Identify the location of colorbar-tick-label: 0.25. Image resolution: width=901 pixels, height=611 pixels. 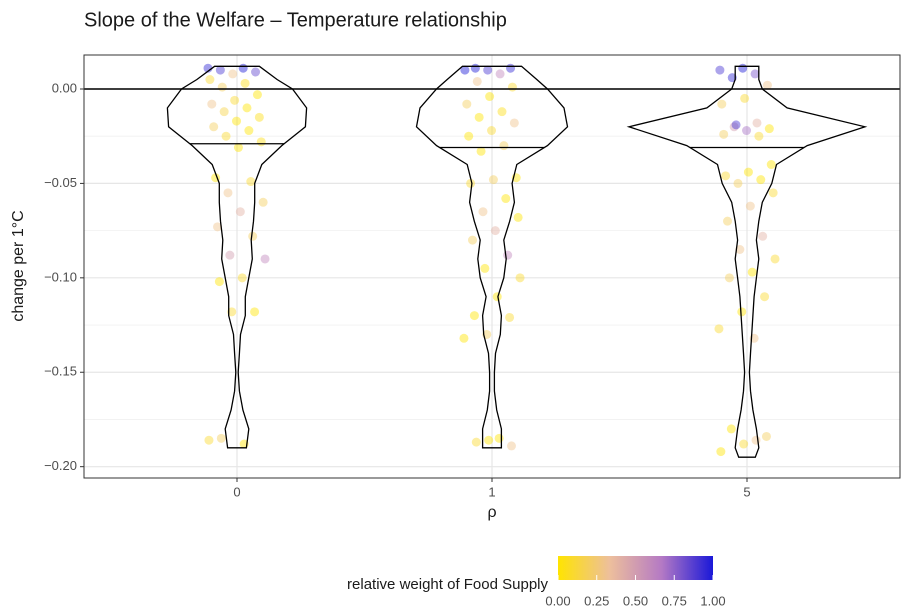
(596, 600).